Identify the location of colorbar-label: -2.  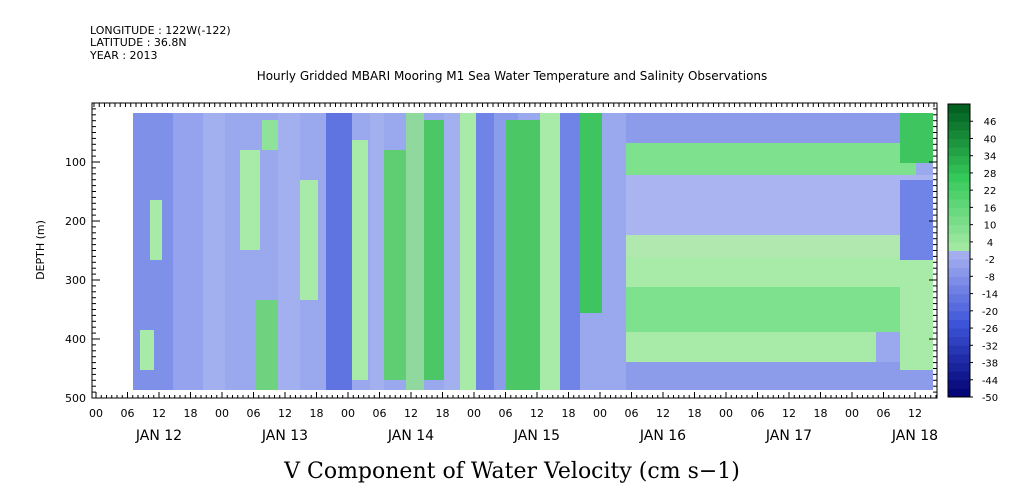
(990, 260).